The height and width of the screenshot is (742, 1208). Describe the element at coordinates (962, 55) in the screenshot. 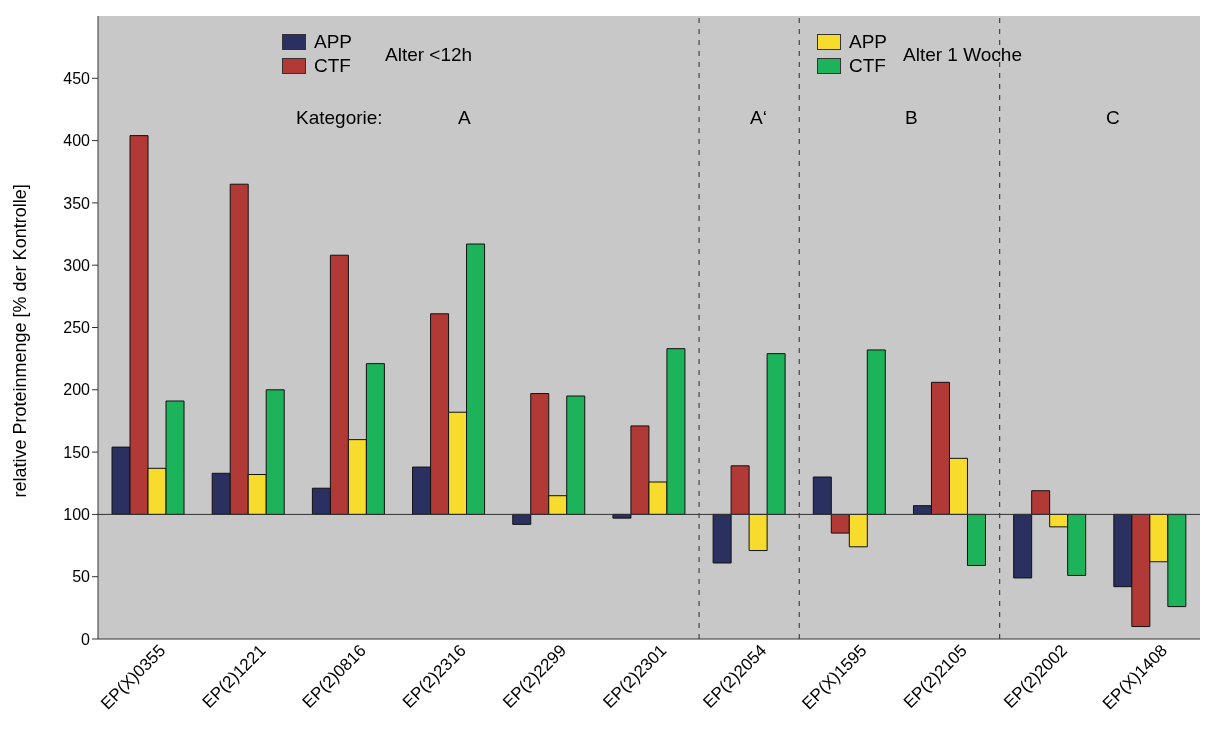

I see `annotation: Alter 1 Woche` at that location.